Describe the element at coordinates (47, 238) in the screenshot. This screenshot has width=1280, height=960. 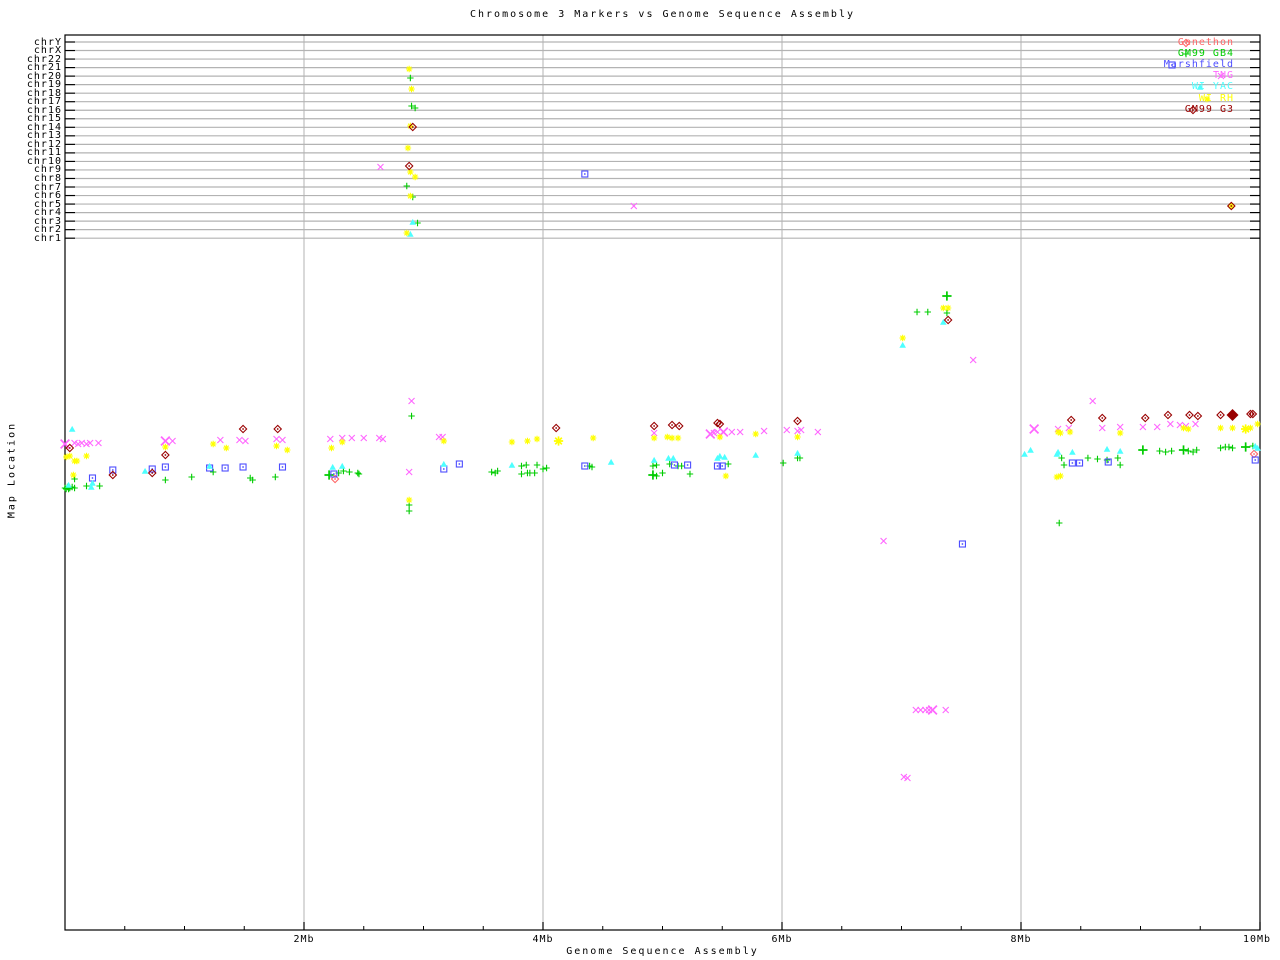
I see `y-tick-label-chr1: chr1` at that location.